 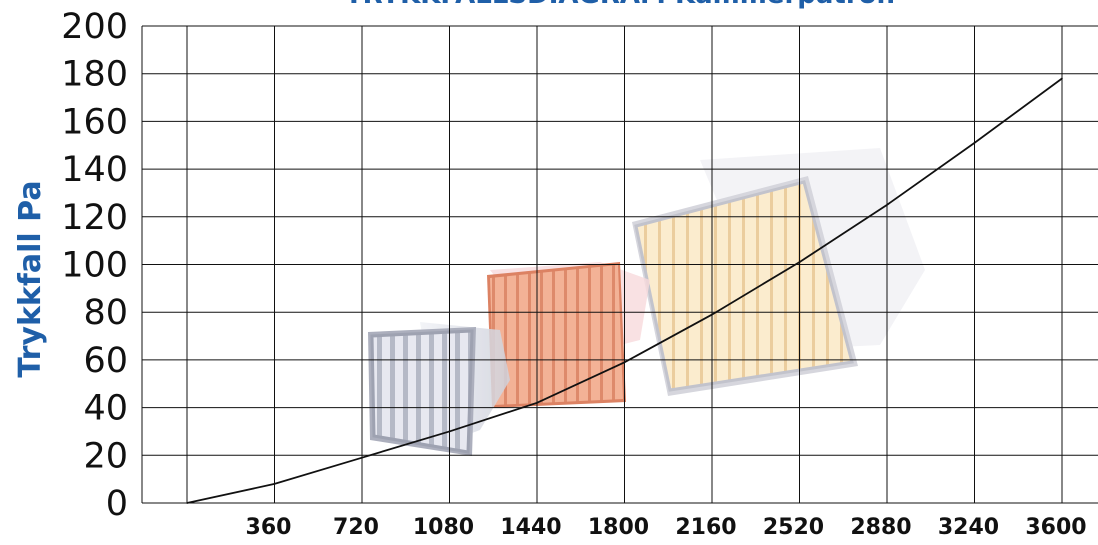 What do you see at coordinates (105, 313) in the screenshot?
I see `y-tick-label: 80` at bounding box center [105, 313].